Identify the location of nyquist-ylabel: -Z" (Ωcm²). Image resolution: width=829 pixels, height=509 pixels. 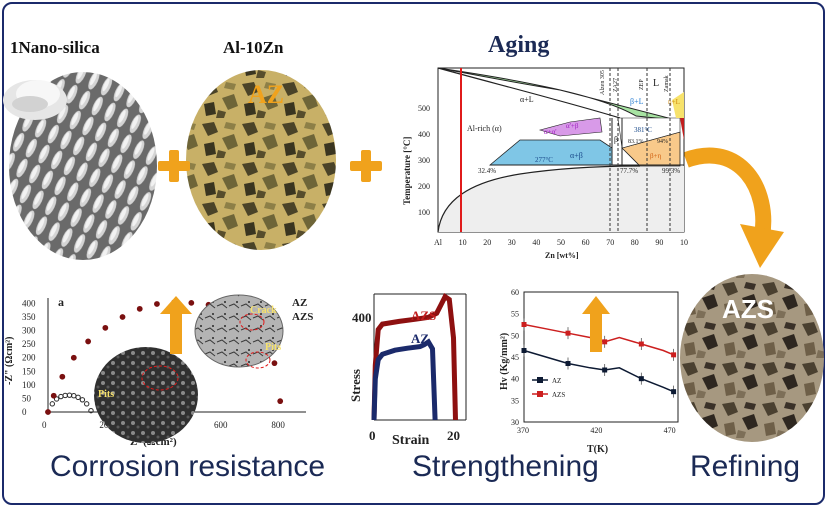
(9, 361).